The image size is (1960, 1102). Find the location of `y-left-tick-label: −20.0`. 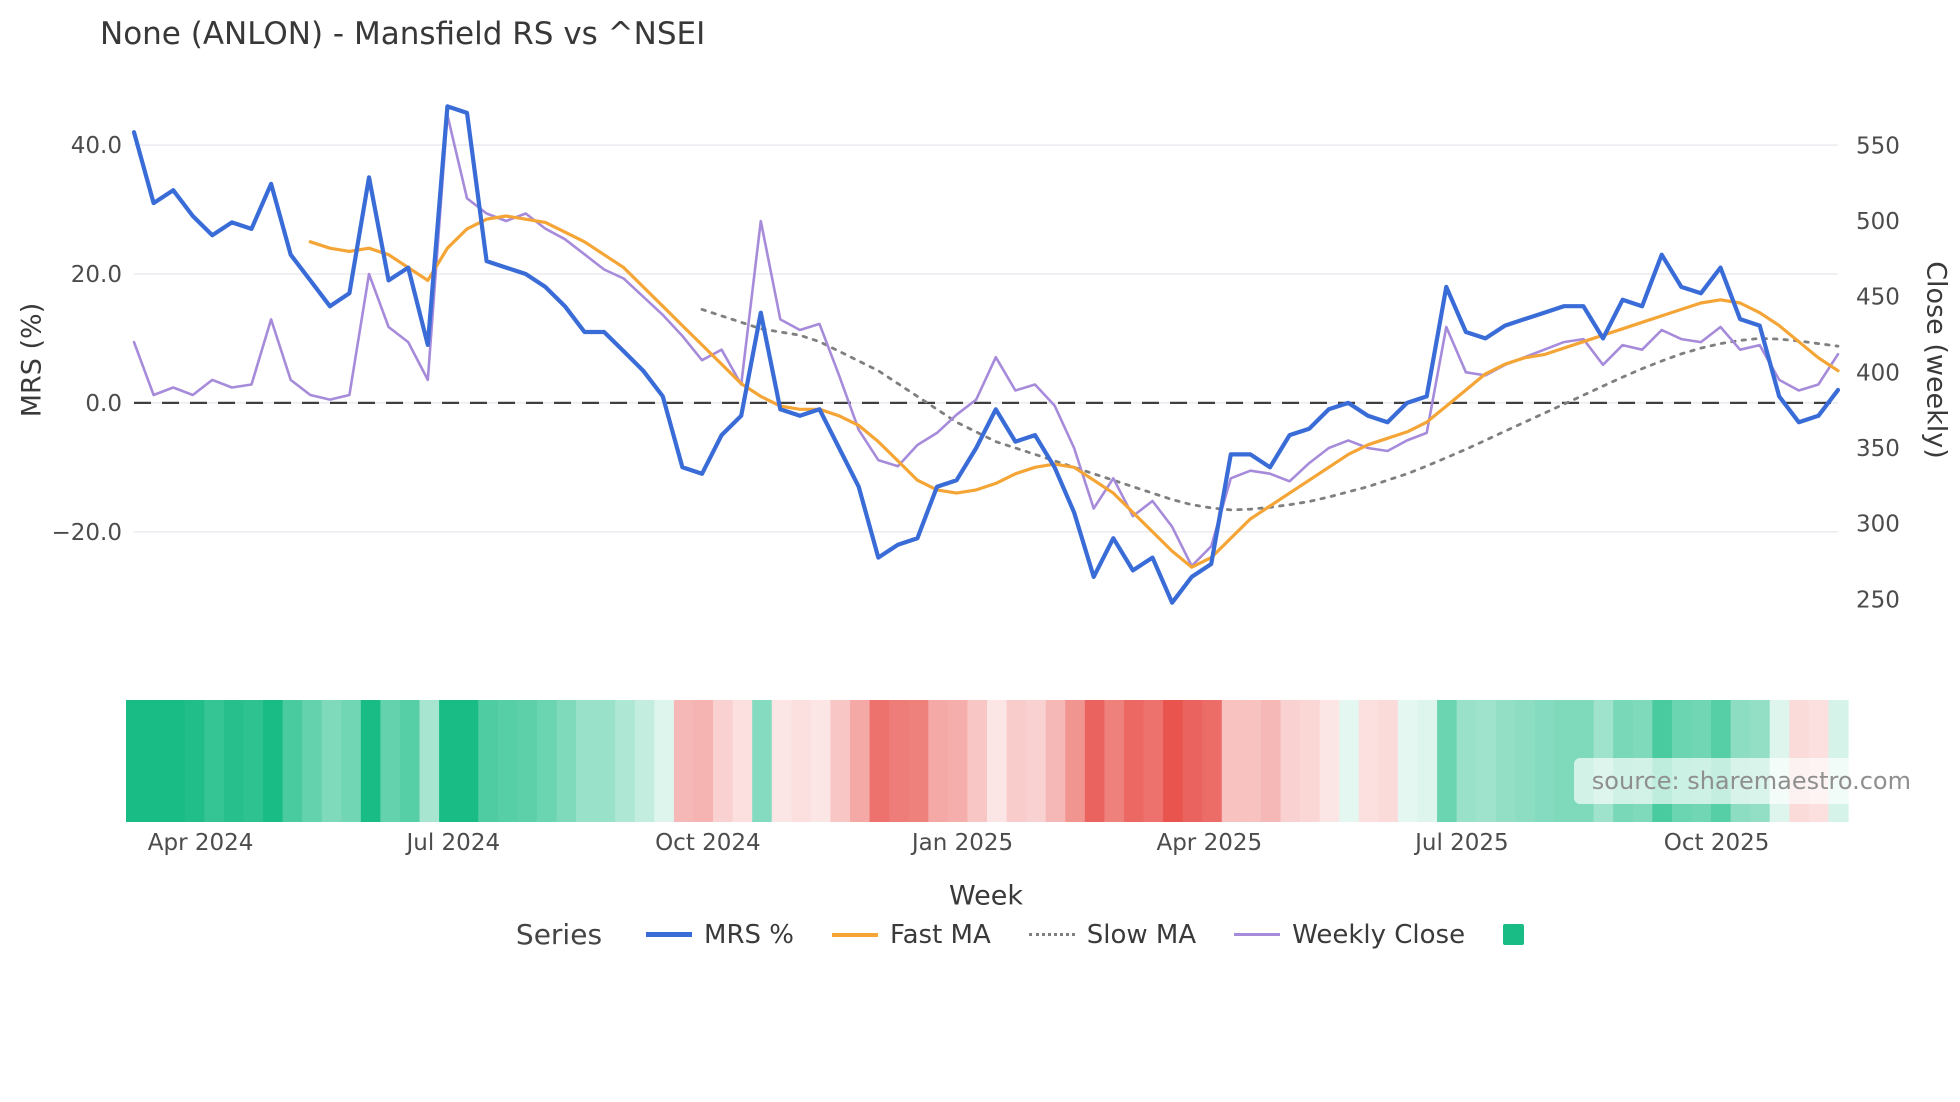

y-left-tick-label: −20.0 is located at coordinates (87, 533).